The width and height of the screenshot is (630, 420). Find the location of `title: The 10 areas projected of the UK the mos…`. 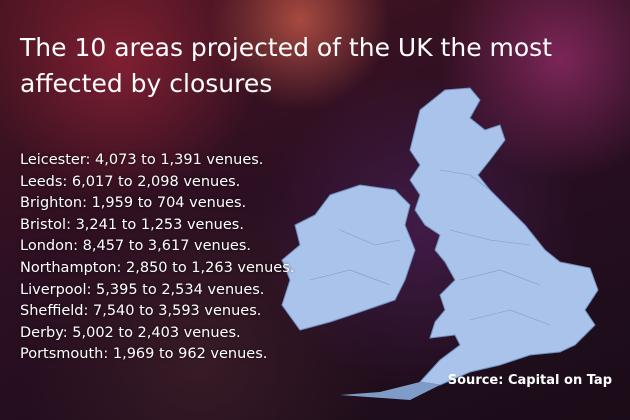

title: The 10 areas projected of the UK the mos… is located at coordinates (286, 65).